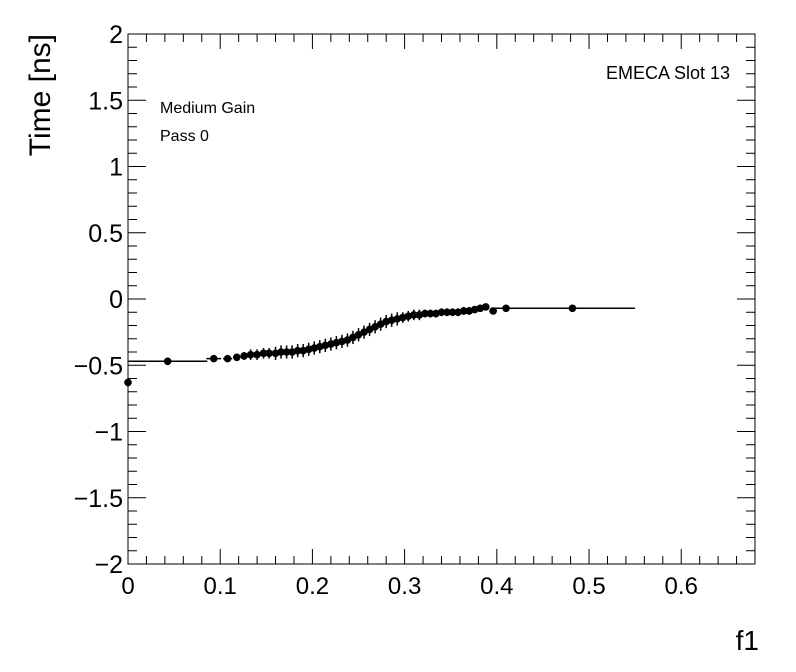  Describe the element at coordinates (108, 433) in the screenshot. I see `y-tick-label: −1` at that location.